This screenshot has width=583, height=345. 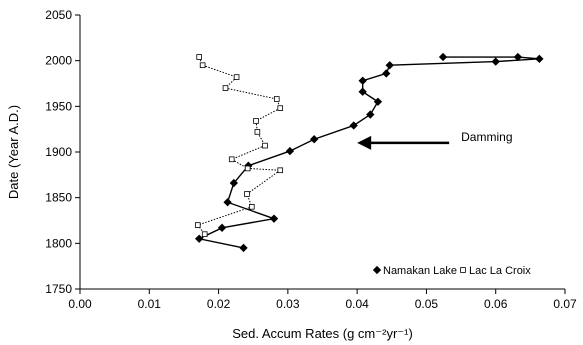 What do you see at coordinates (150, 304) in the screenshot?
I see `x-tick-label: 0.01` at bounding box center [150, 304].